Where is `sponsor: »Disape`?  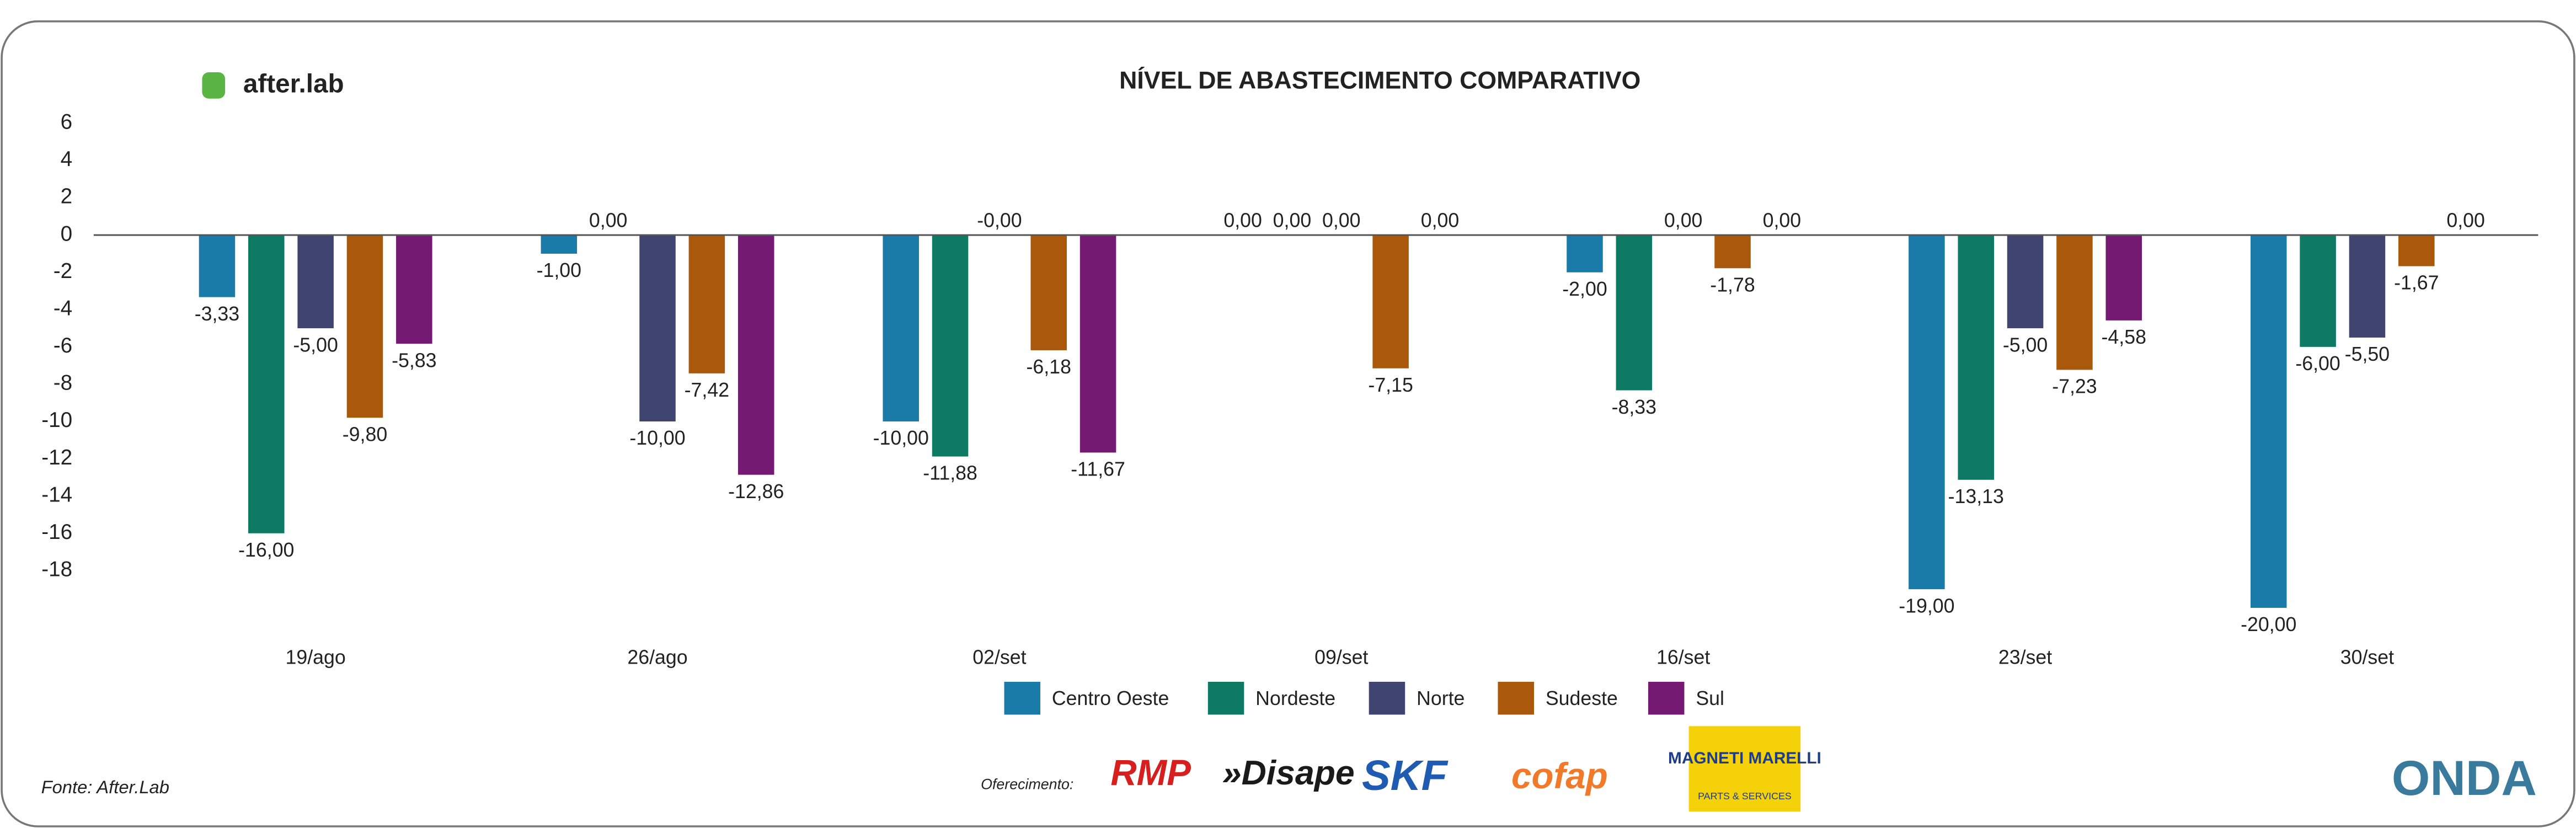 sponsor: »Disape is located at coordinates (1288, 773).